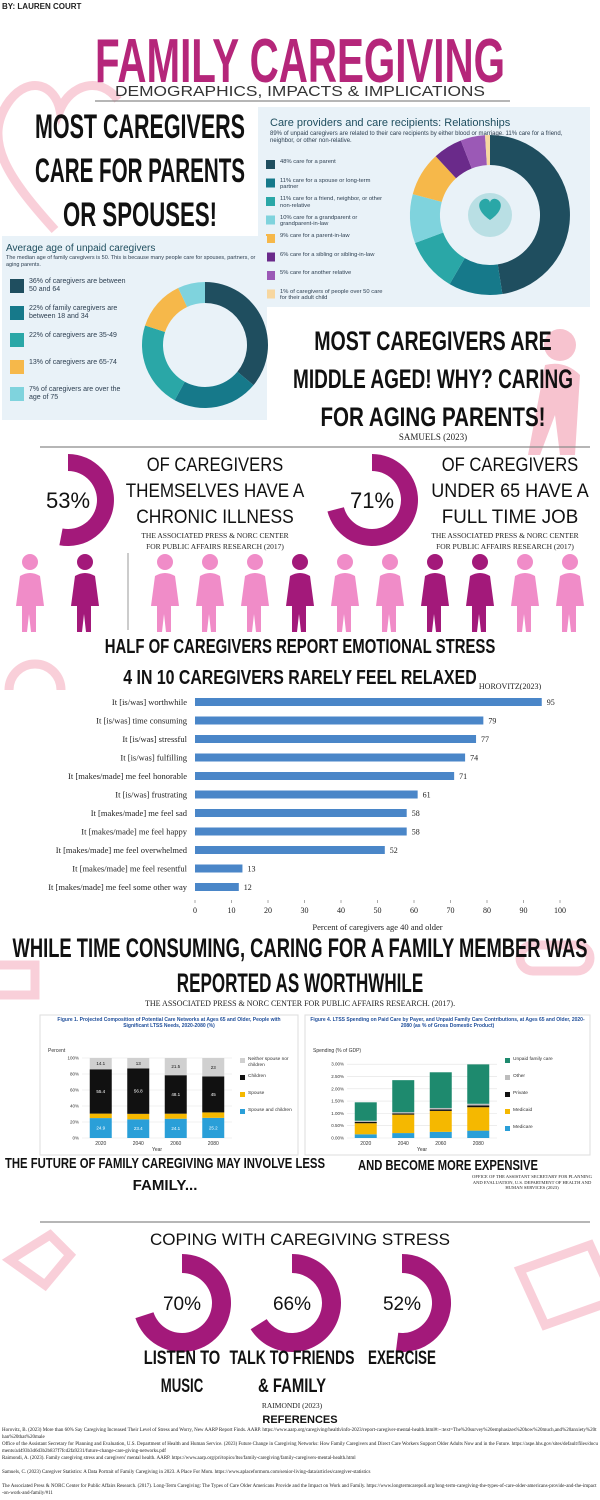 The width and height of the screenshot is (600, 1500). Describe the element at coordinates (551, 702) in the screenshot. I see `value-label: 95` at that location.